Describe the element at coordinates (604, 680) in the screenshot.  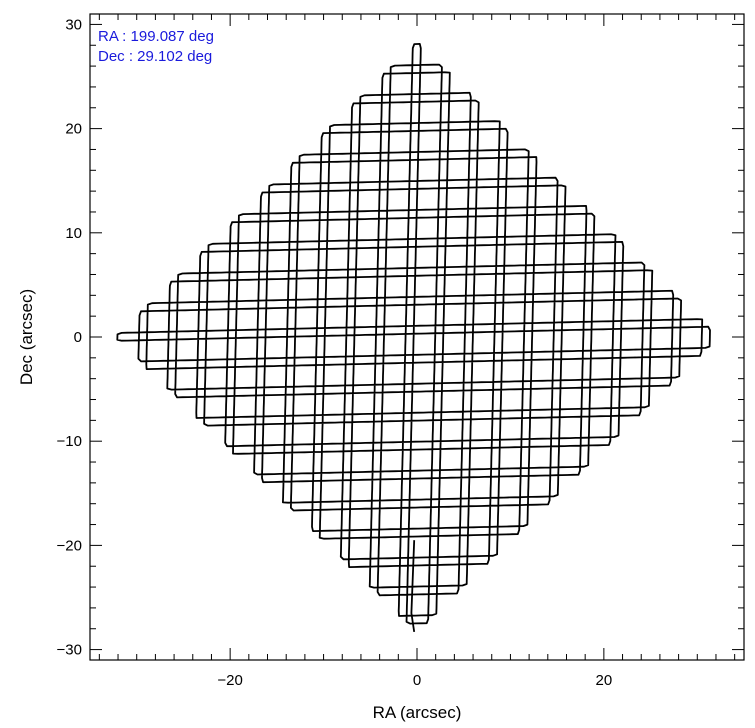
I see `x-tick-label: 20` at that location.